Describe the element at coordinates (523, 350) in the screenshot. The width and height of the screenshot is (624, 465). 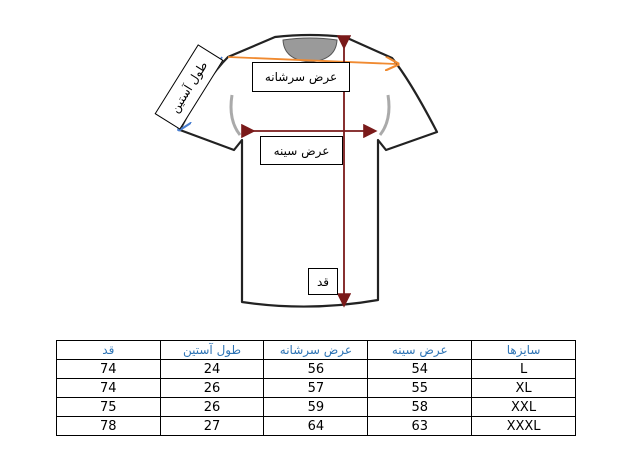
I see `header-cell: سایزها` at that location.